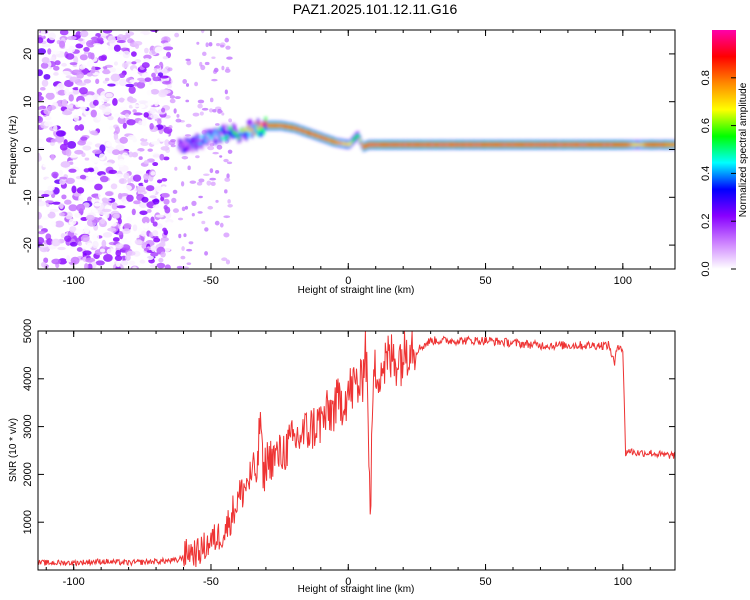  Describe the element at coordinates (28, 474) in the screenshot. I see `snr-ytick-label: 2000` at that location.